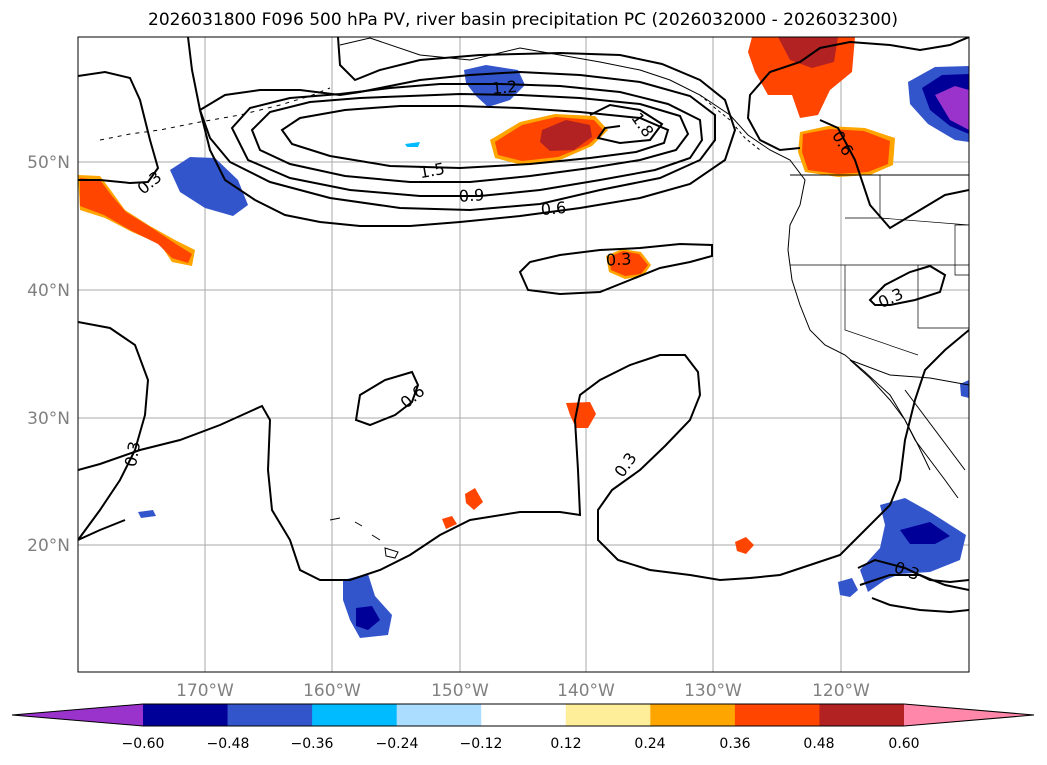 This screenshot has width=1047, height=765. I want to click on lat-label: 50°N, so click(48, 163).